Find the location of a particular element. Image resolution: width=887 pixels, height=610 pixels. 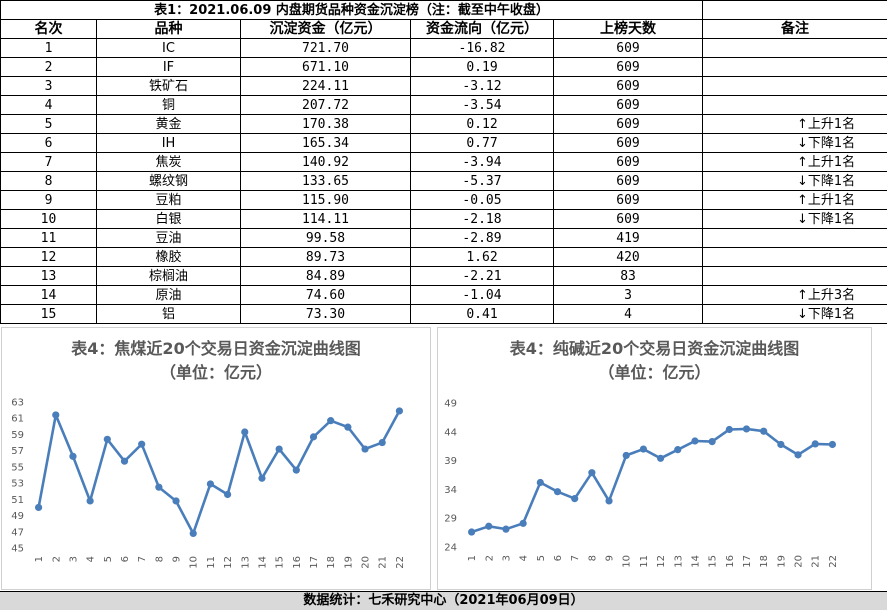

x-tick-label: 17 is located at coordinates (747, 561).